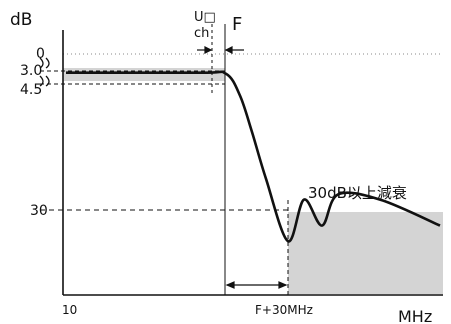 This screenshot has width=451, height=324. I want to click on y-unit-label: dB, so click(21, 20).